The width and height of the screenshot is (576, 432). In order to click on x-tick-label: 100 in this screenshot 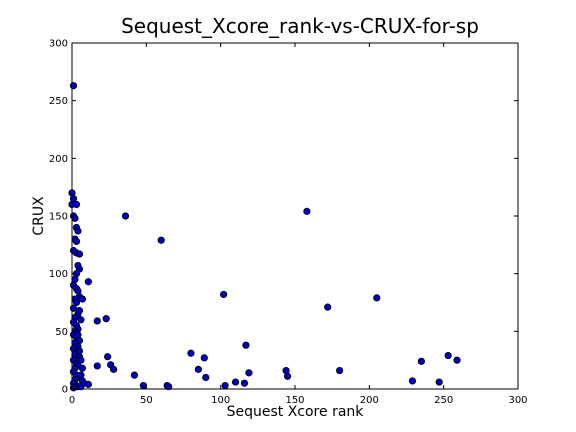, I will do `click(220, 400)`.